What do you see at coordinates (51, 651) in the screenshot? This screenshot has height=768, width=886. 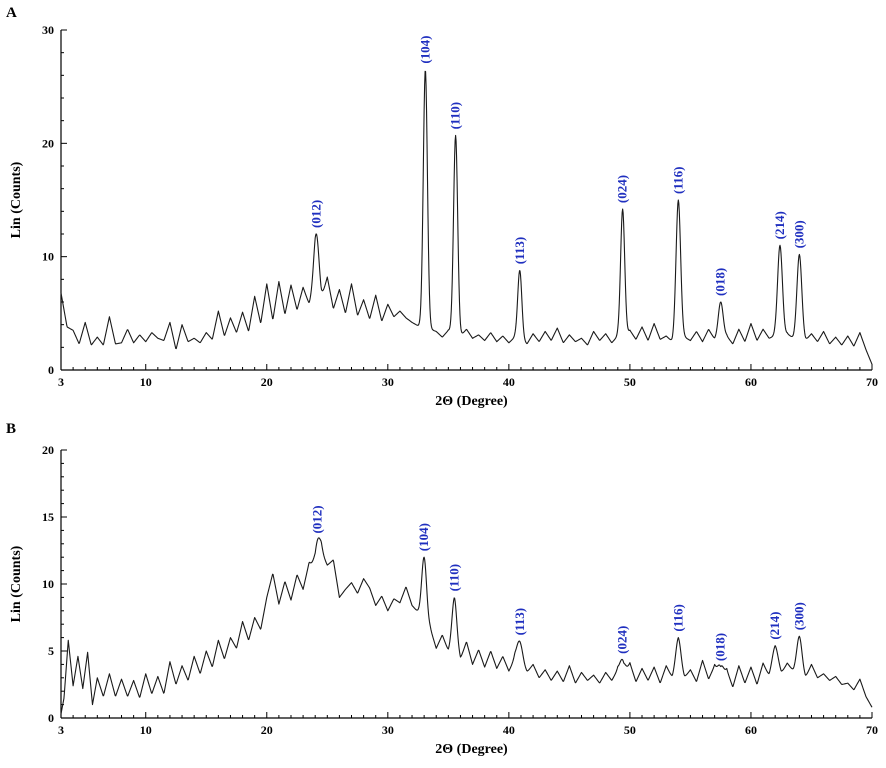 I see `y-tick-label: 5` at bounding box center [51, 651].